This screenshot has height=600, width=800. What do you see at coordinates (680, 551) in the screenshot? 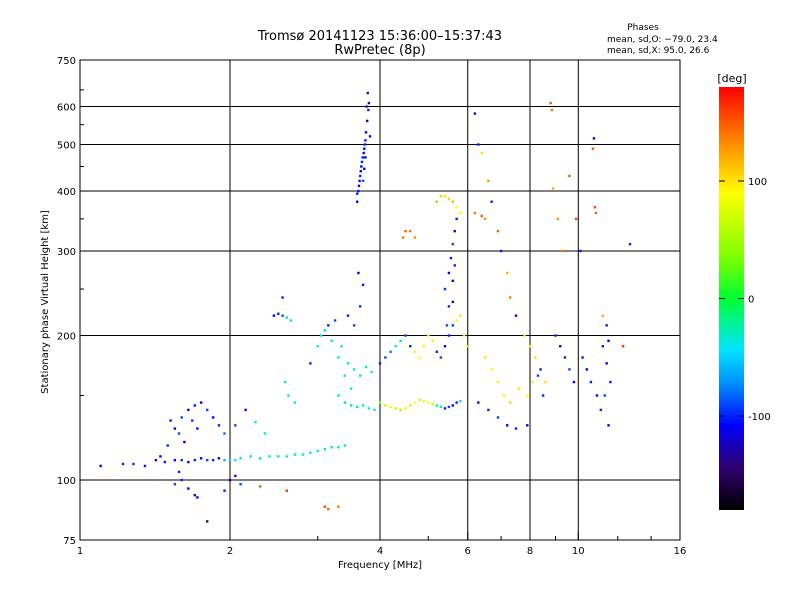
I see `x-tick-label: 16` at bounding box center [680, 551].